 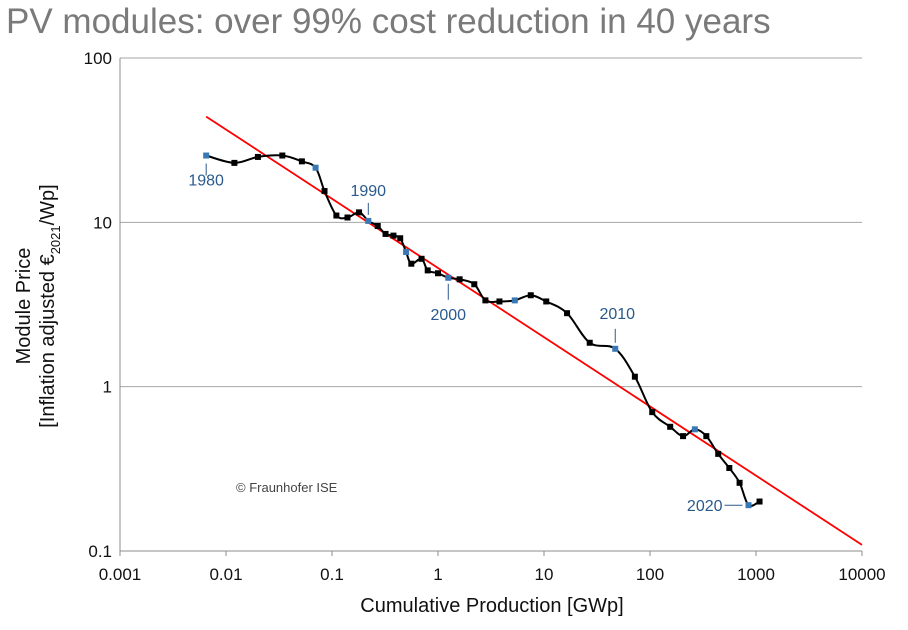 I want to click on x-tick-labels: 0.001 0.01 0.1 1 10 100 1000 10000, so click(x=492, y=574).